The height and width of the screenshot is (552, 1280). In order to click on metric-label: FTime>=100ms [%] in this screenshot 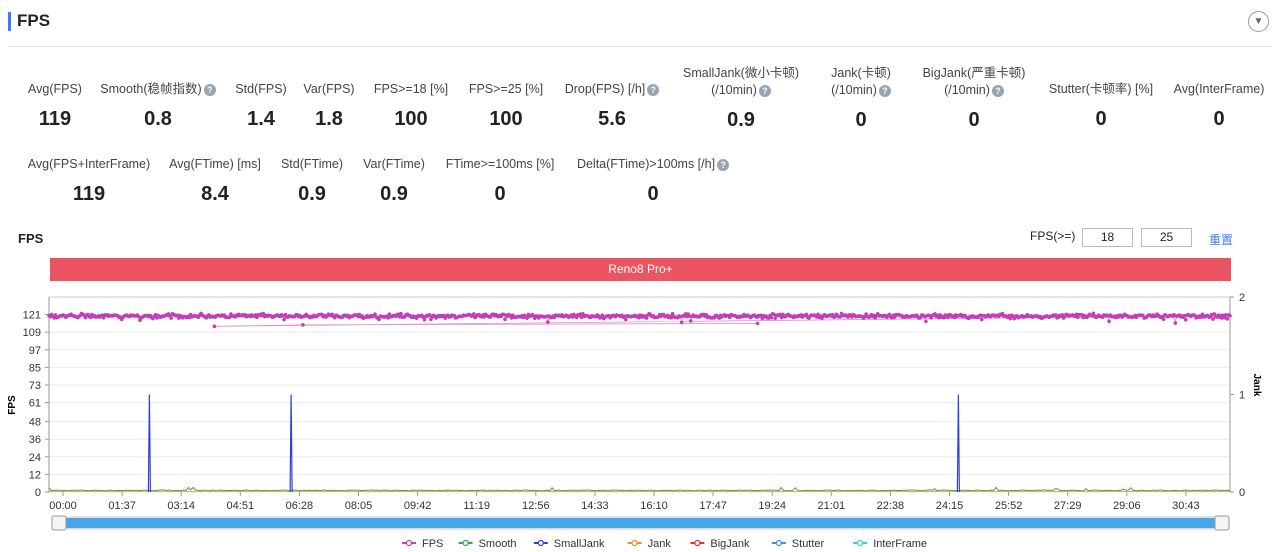, I will do `click(500, 164)`.